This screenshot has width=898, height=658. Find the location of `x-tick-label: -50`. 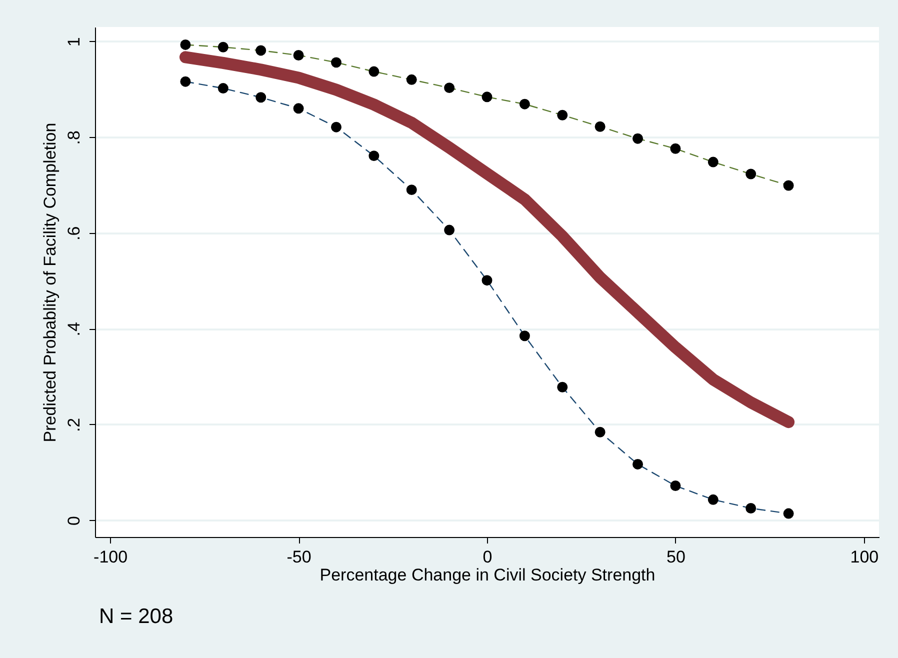

x-tick-label: -50 is located at coordinates (299, 557).